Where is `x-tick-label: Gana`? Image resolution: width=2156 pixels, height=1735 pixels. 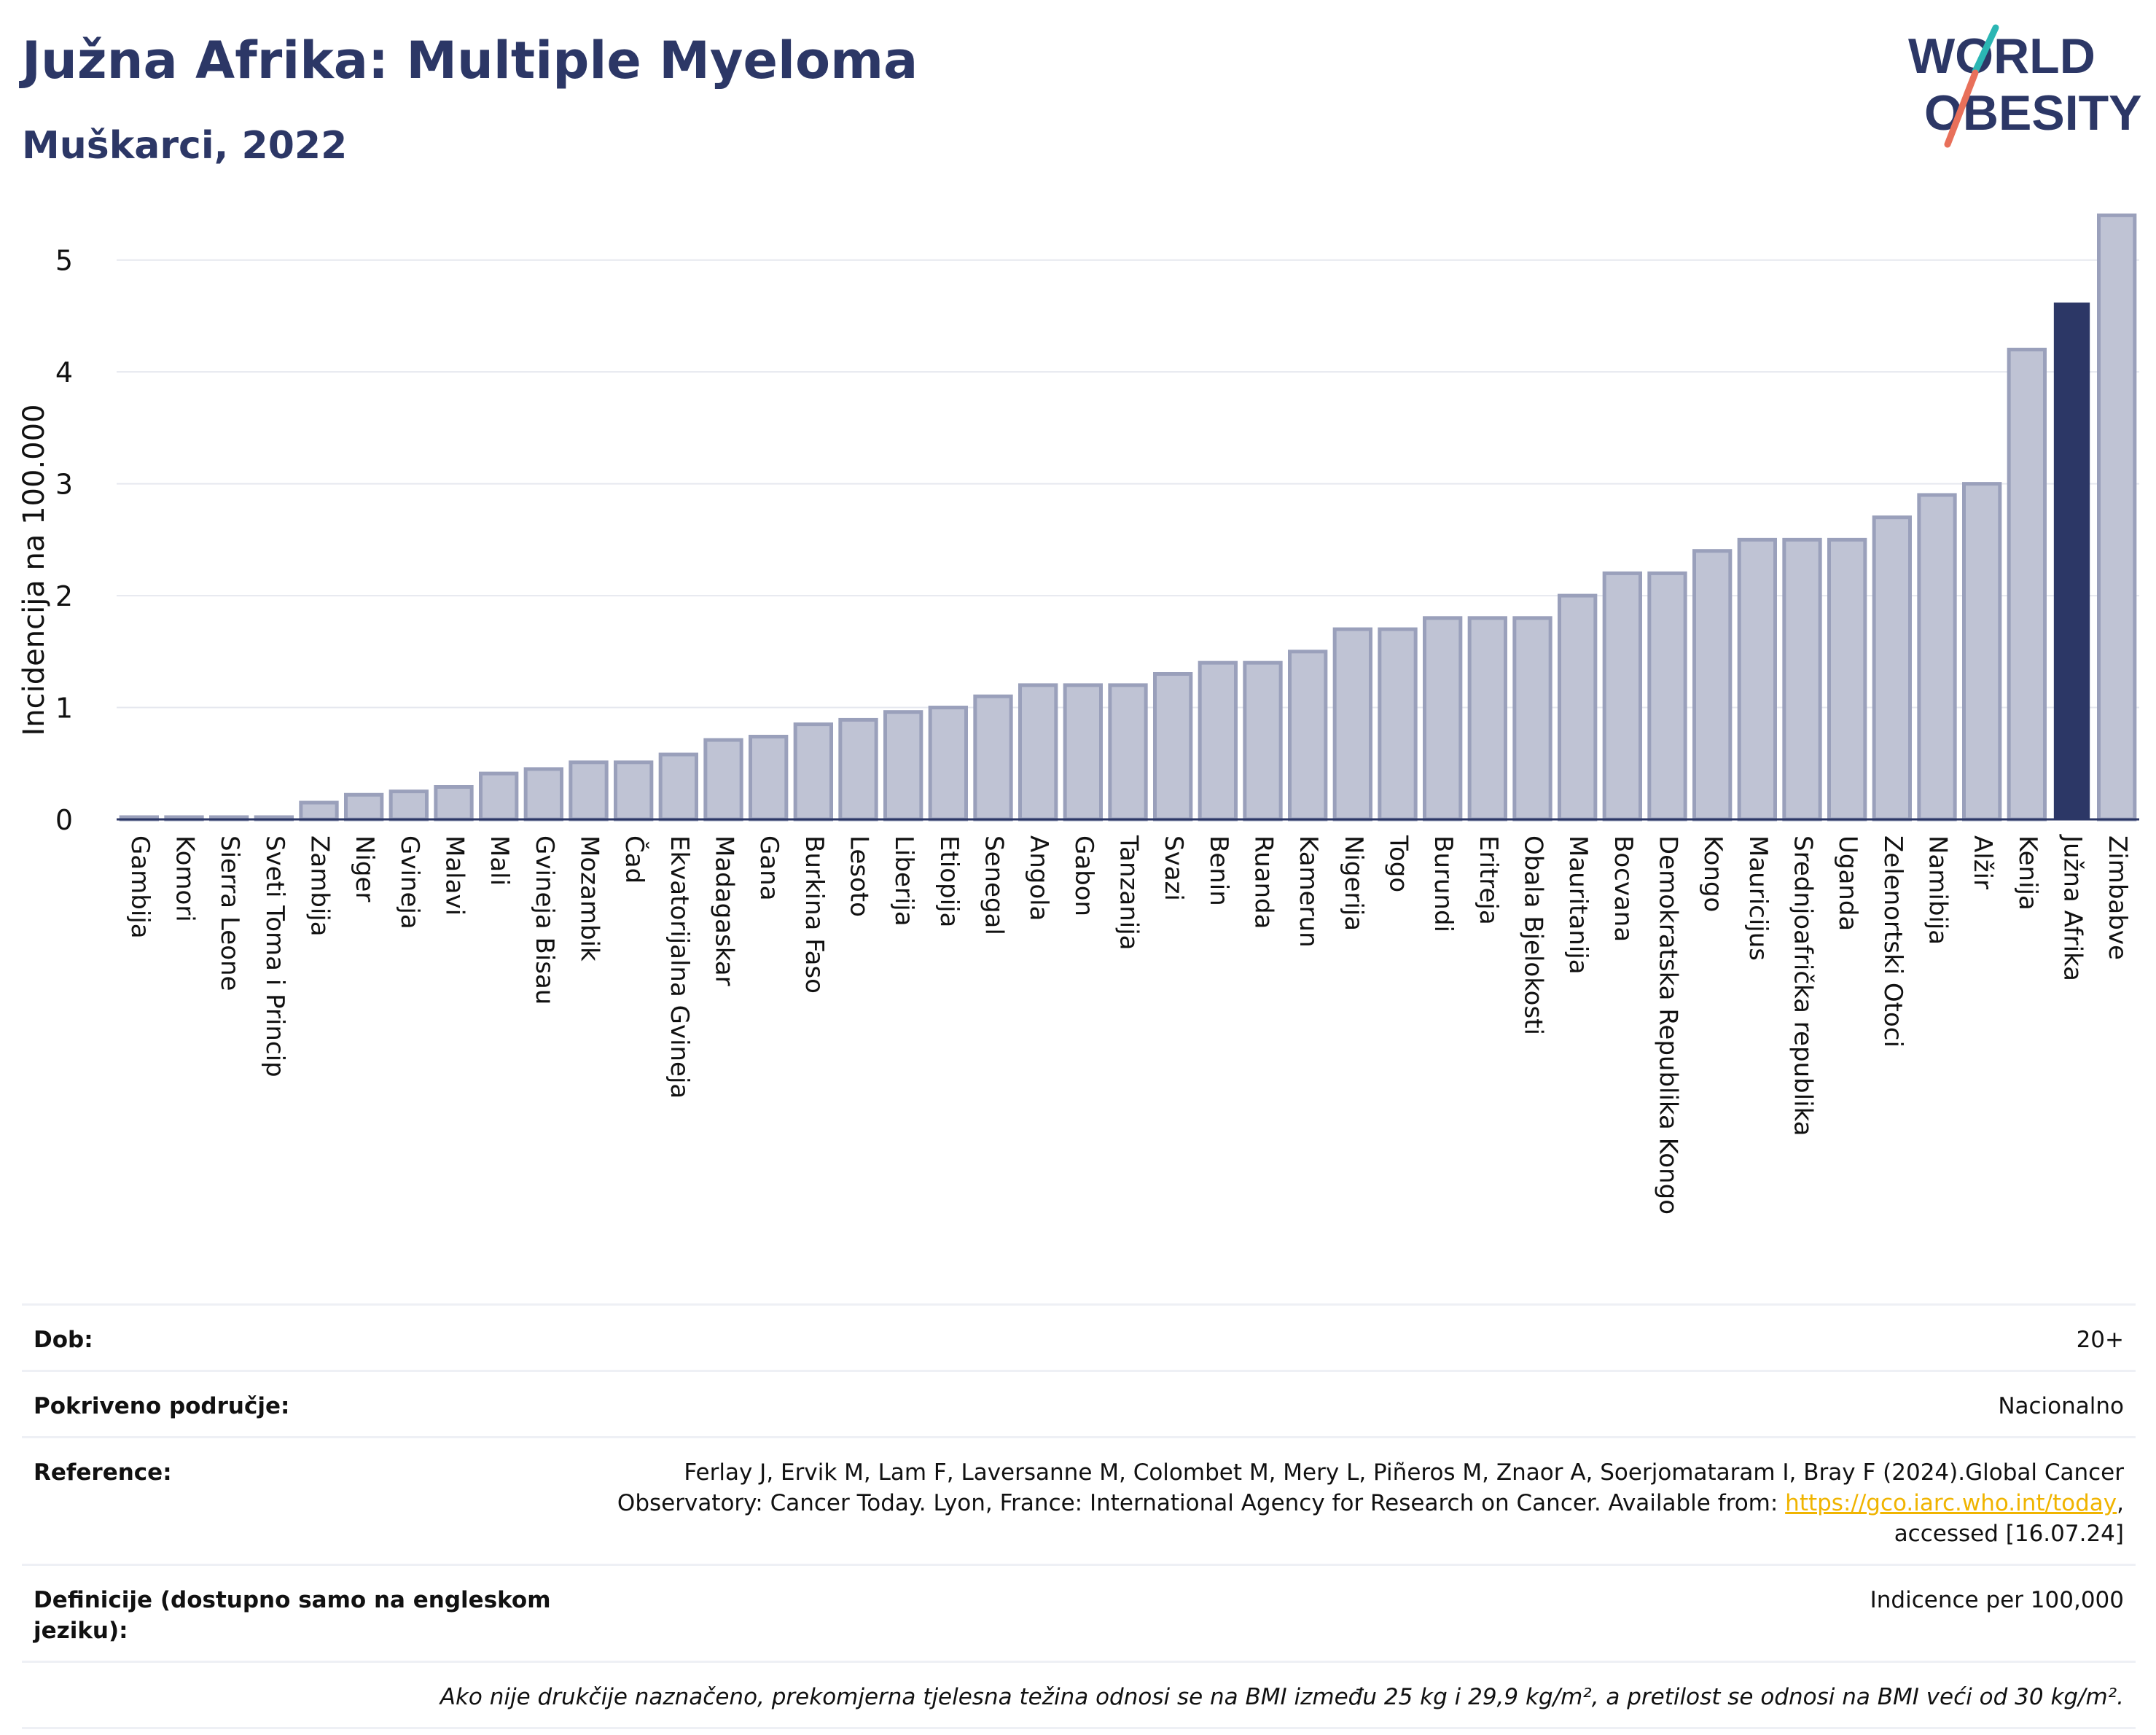
x-tick-label: Gana is located at coordinates (769, 868).